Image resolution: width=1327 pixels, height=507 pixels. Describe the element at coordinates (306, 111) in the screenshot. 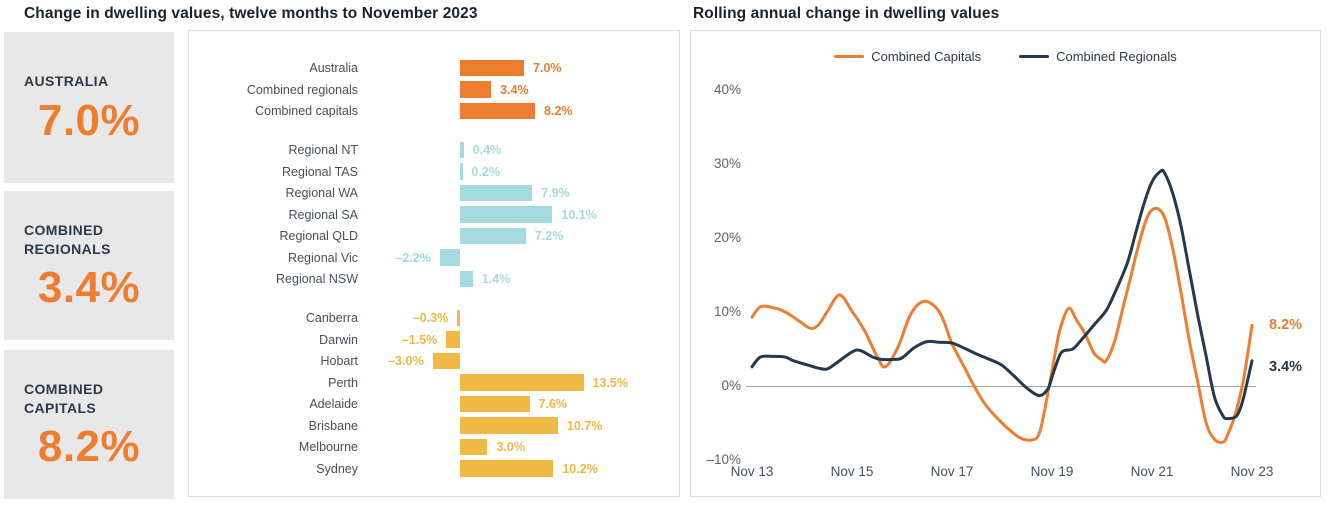

I see `bar-row-label: Combined capitals` at that location.